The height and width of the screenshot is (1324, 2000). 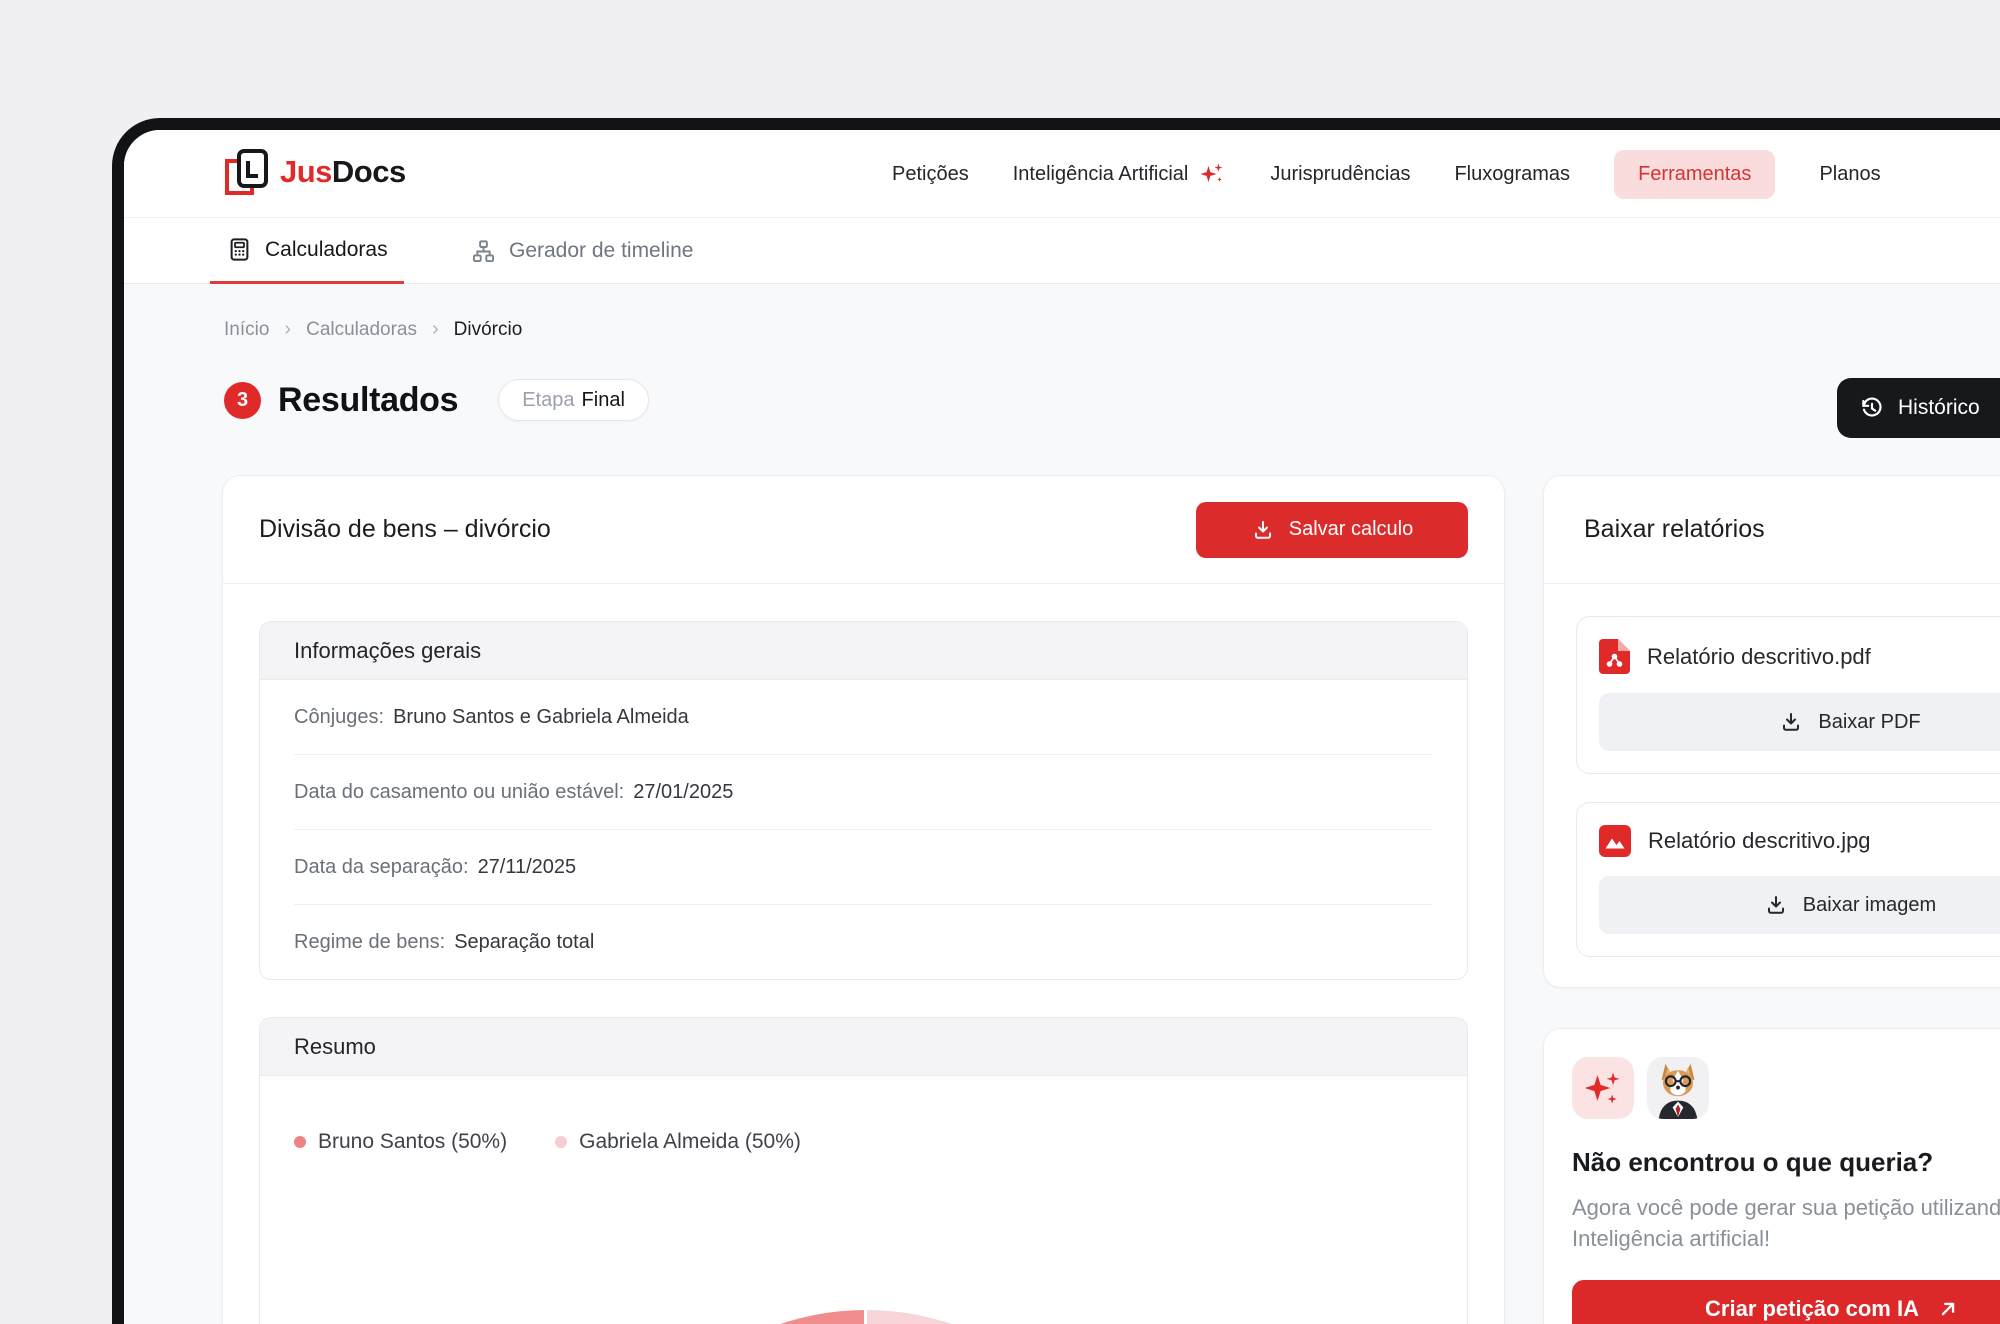 I want to click on step-number-badge: 3, so click(x=242, y=400).